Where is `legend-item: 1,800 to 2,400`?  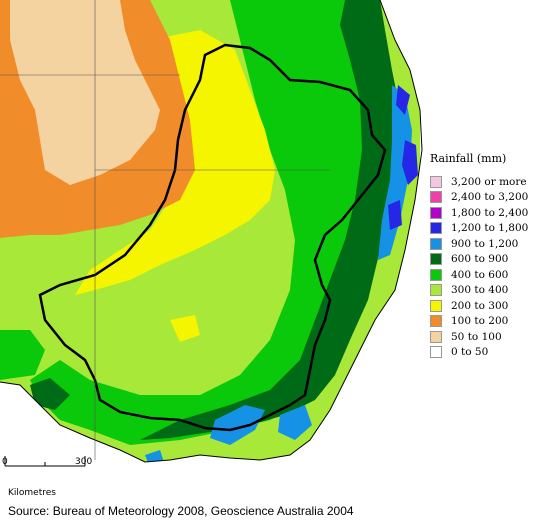 legend-item: 1,800 to 2,400 is located at coordinates (483, 213).